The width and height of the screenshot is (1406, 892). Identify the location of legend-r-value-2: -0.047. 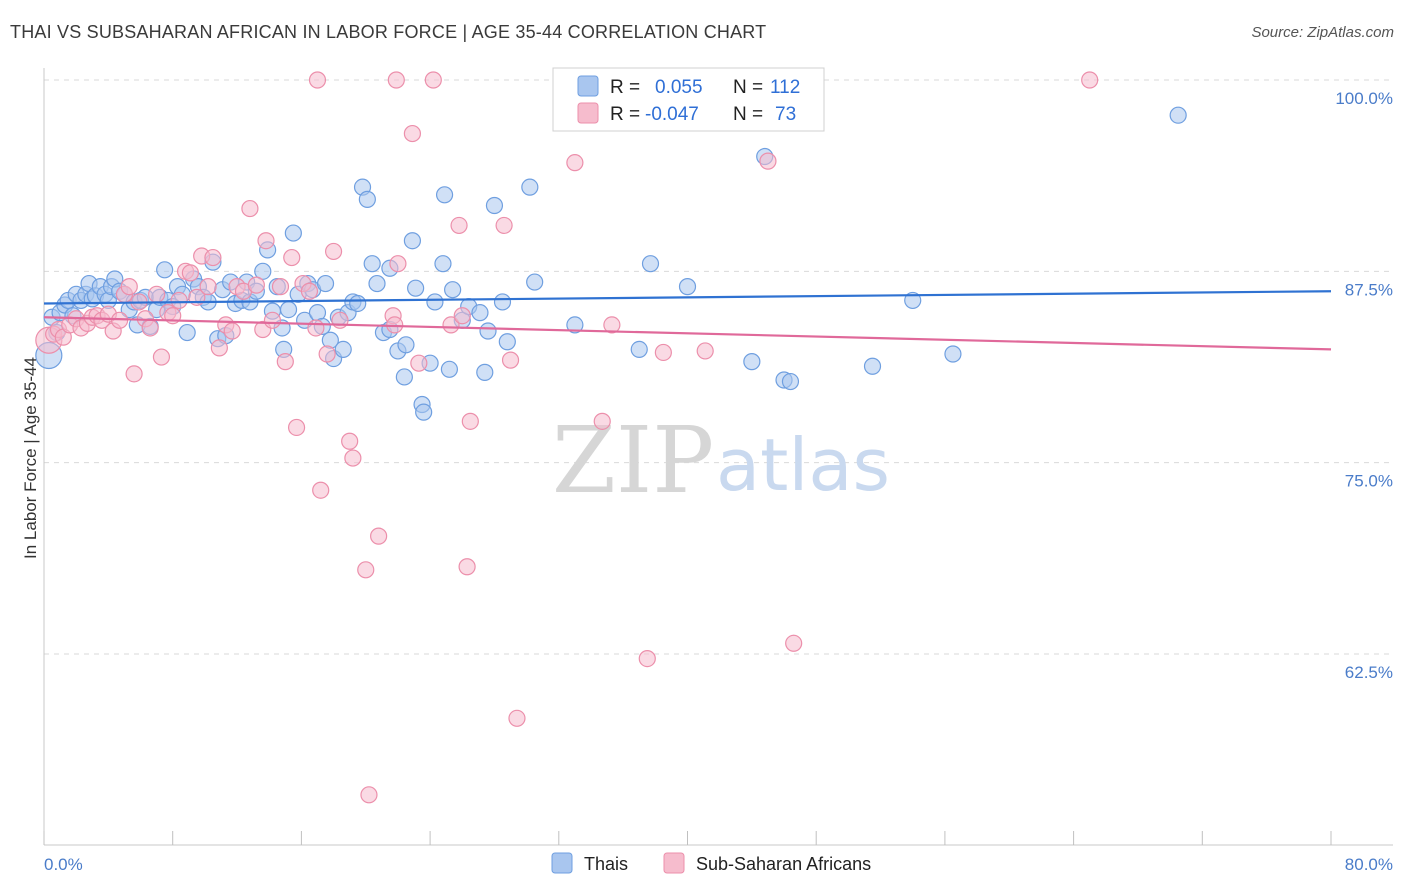
(672, 114).